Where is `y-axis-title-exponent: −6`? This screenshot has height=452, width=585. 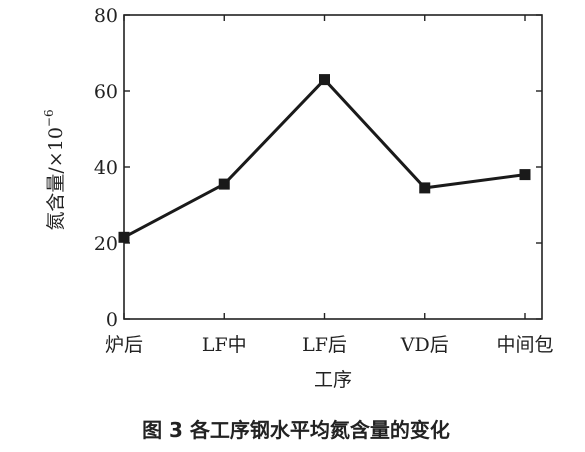
y-axis-title-exponent: −6 is located at coordinates (49, 118).